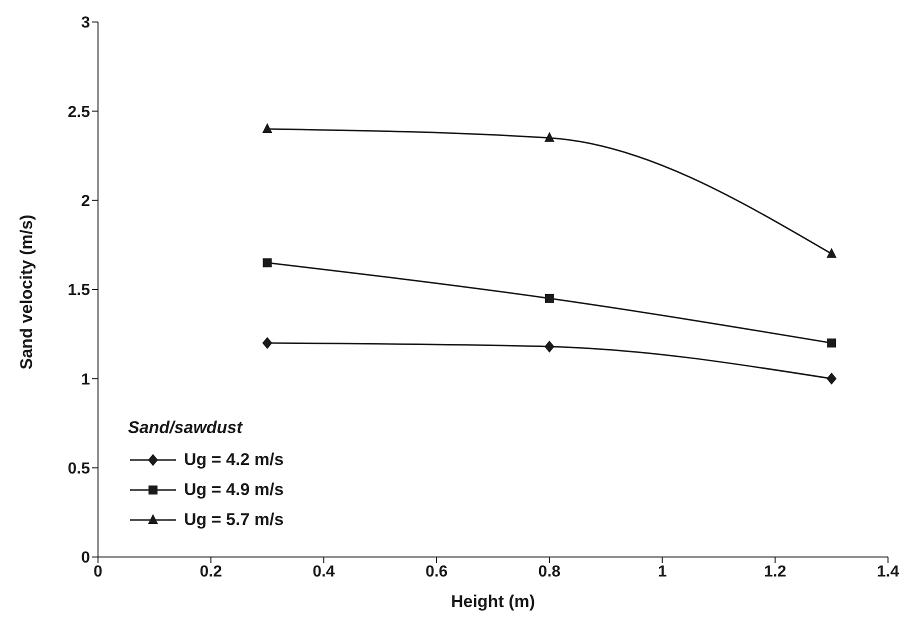  I want to click on y-tick-label: 0.5, so click(79, 469).